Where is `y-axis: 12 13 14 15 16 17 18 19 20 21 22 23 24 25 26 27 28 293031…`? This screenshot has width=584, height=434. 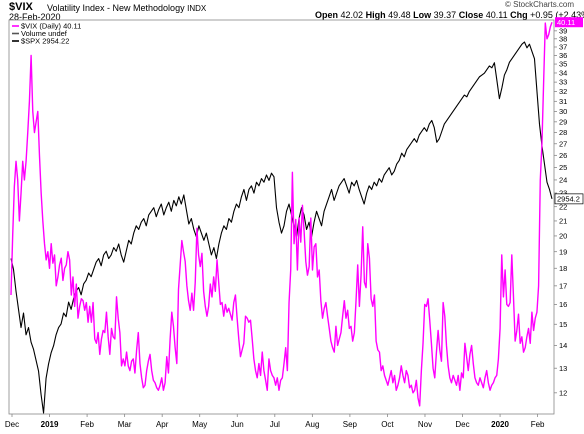 y-axis: 12 13 14 15 16 17 18 19 20 21 22 23 24 25 26 27 28 293031… is located at coordinates (560, 211).